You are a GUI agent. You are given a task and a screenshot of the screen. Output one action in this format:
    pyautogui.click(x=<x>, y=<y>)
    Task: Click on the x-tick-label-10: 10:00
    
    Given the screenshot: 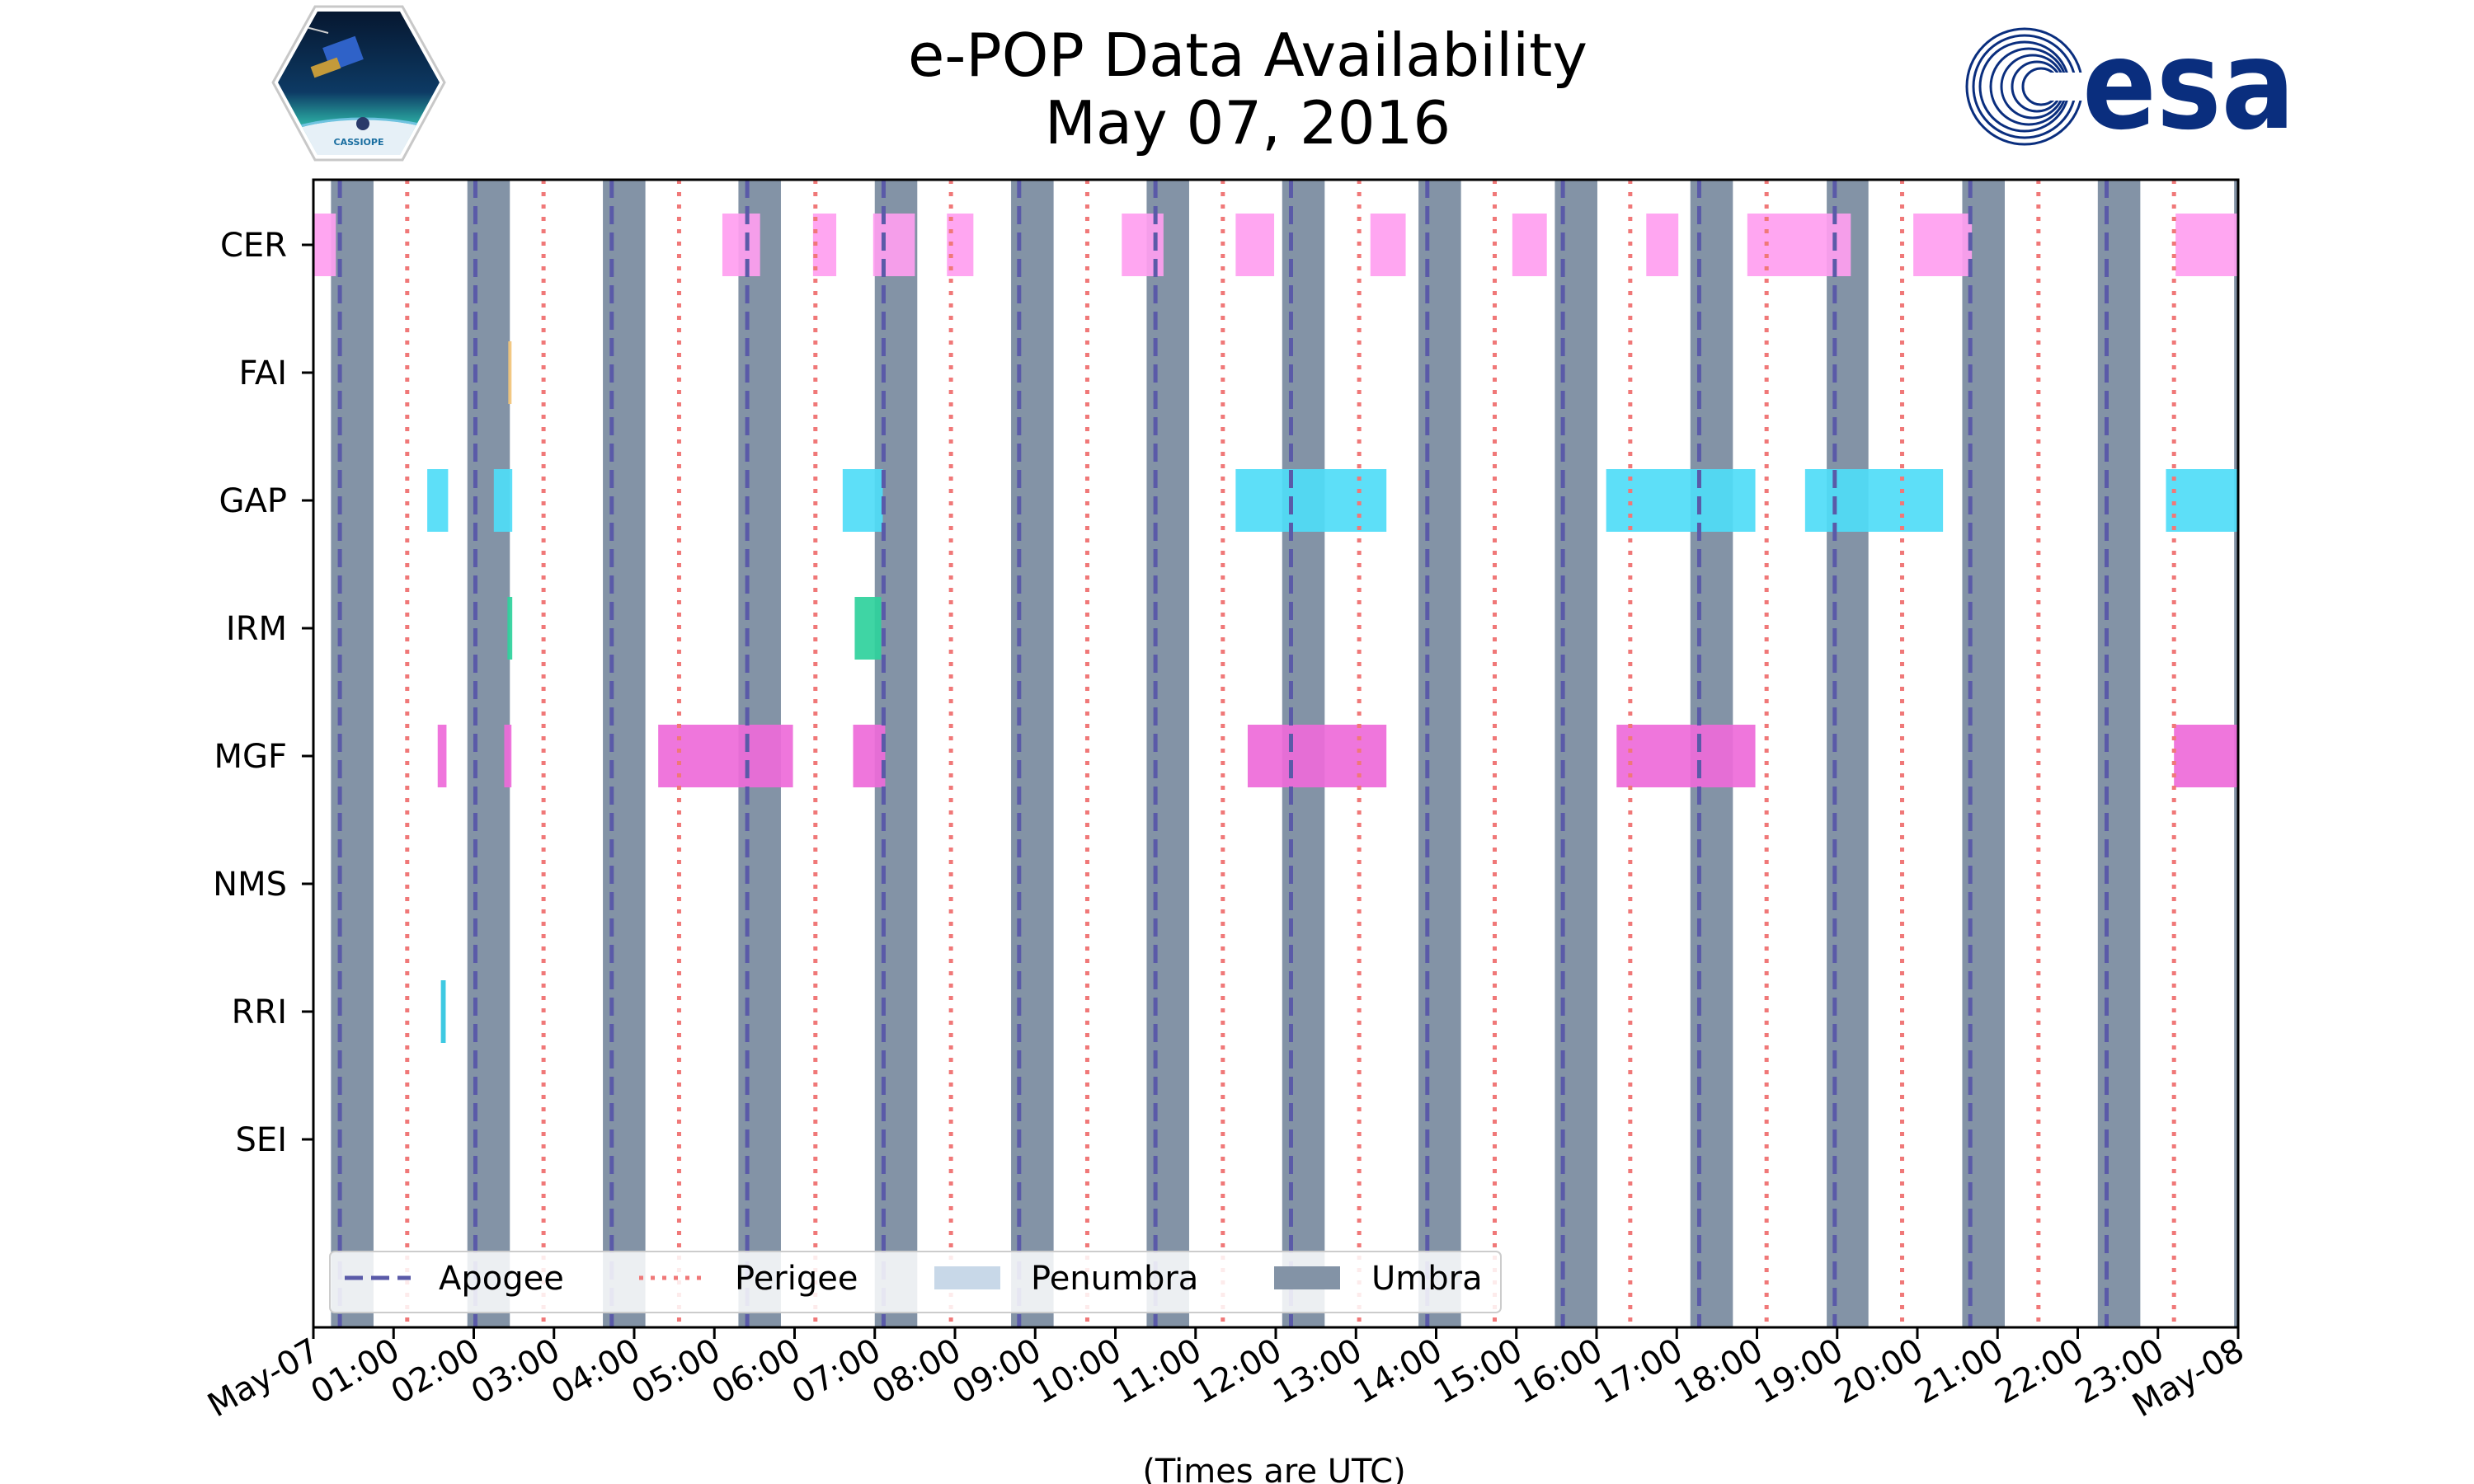 What is the action you would take?
    pyautogui.click(x=1077, y=1371)
    